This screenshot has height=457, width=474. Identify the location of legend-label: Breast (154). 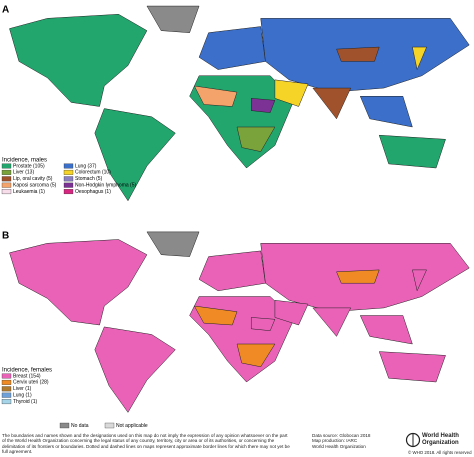
(27, 376).